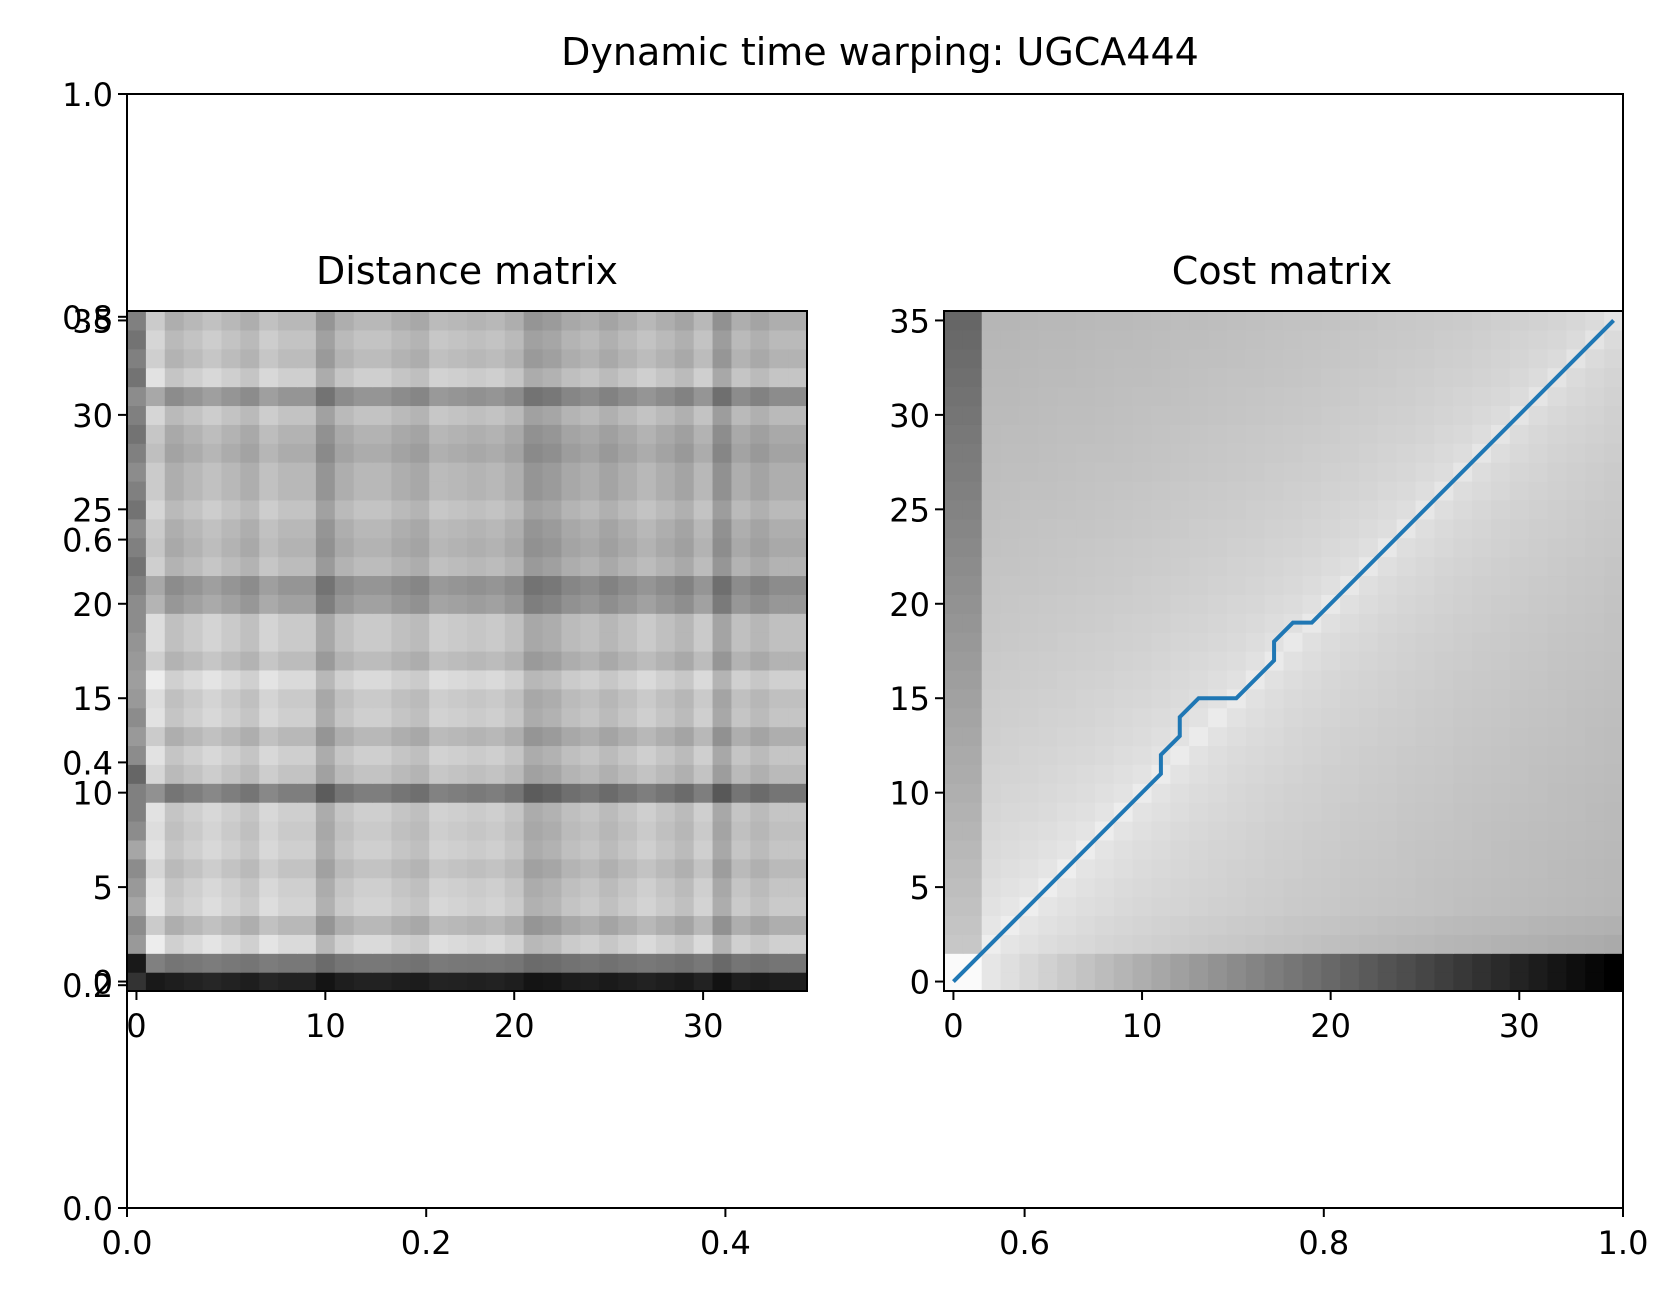 This screenshot has height=1302, width=1676. I want to click on dist-y-tick-label: 15, so click(92, 699).